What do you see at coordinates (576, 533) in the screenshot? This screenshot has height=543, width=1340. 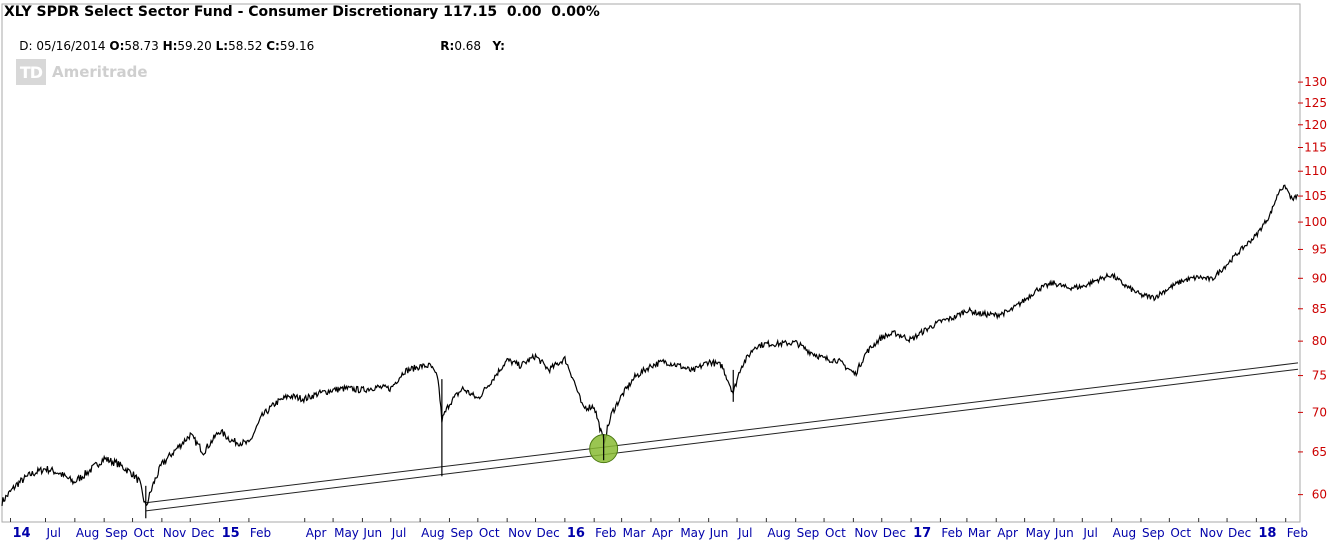 I see `x-tick-label-year: 16` at bounding box center [576, 533].